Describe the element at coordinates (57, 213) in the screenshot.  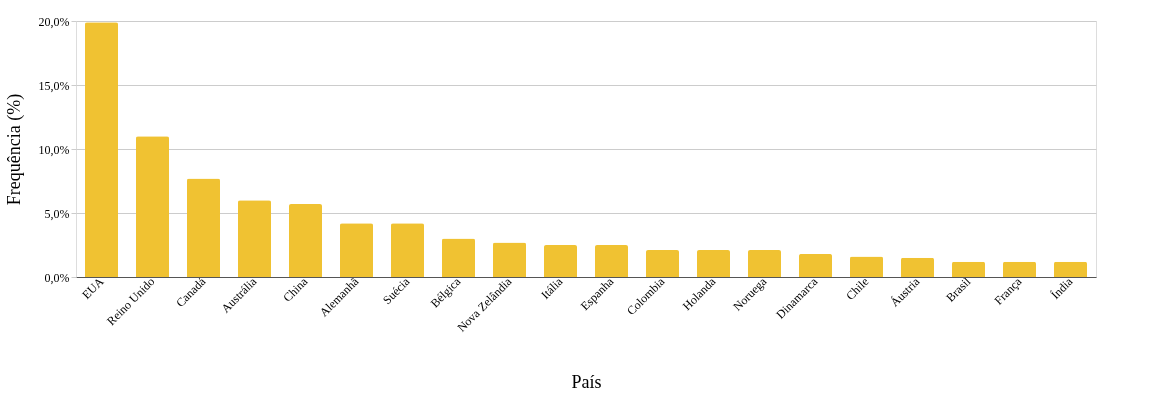
I see `y-tick-label: 5,0%` at that location.